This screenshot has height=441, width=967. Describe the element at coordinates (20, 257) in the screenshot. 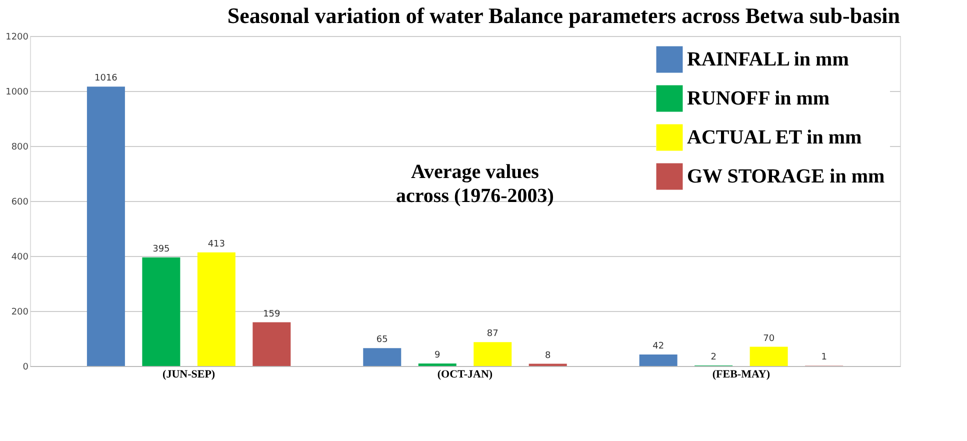

I see `y-tick-label: 400` at that location.